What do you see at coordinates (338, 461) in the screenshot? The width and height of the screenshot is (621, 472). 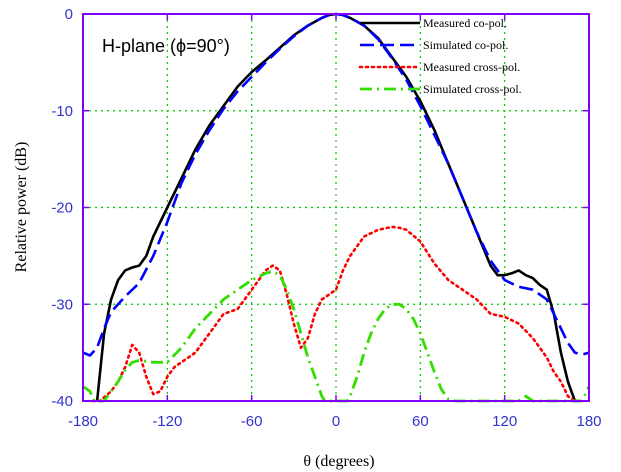 I see `x-axis-title: θ (degrees)` at bounding box center [338, 461].